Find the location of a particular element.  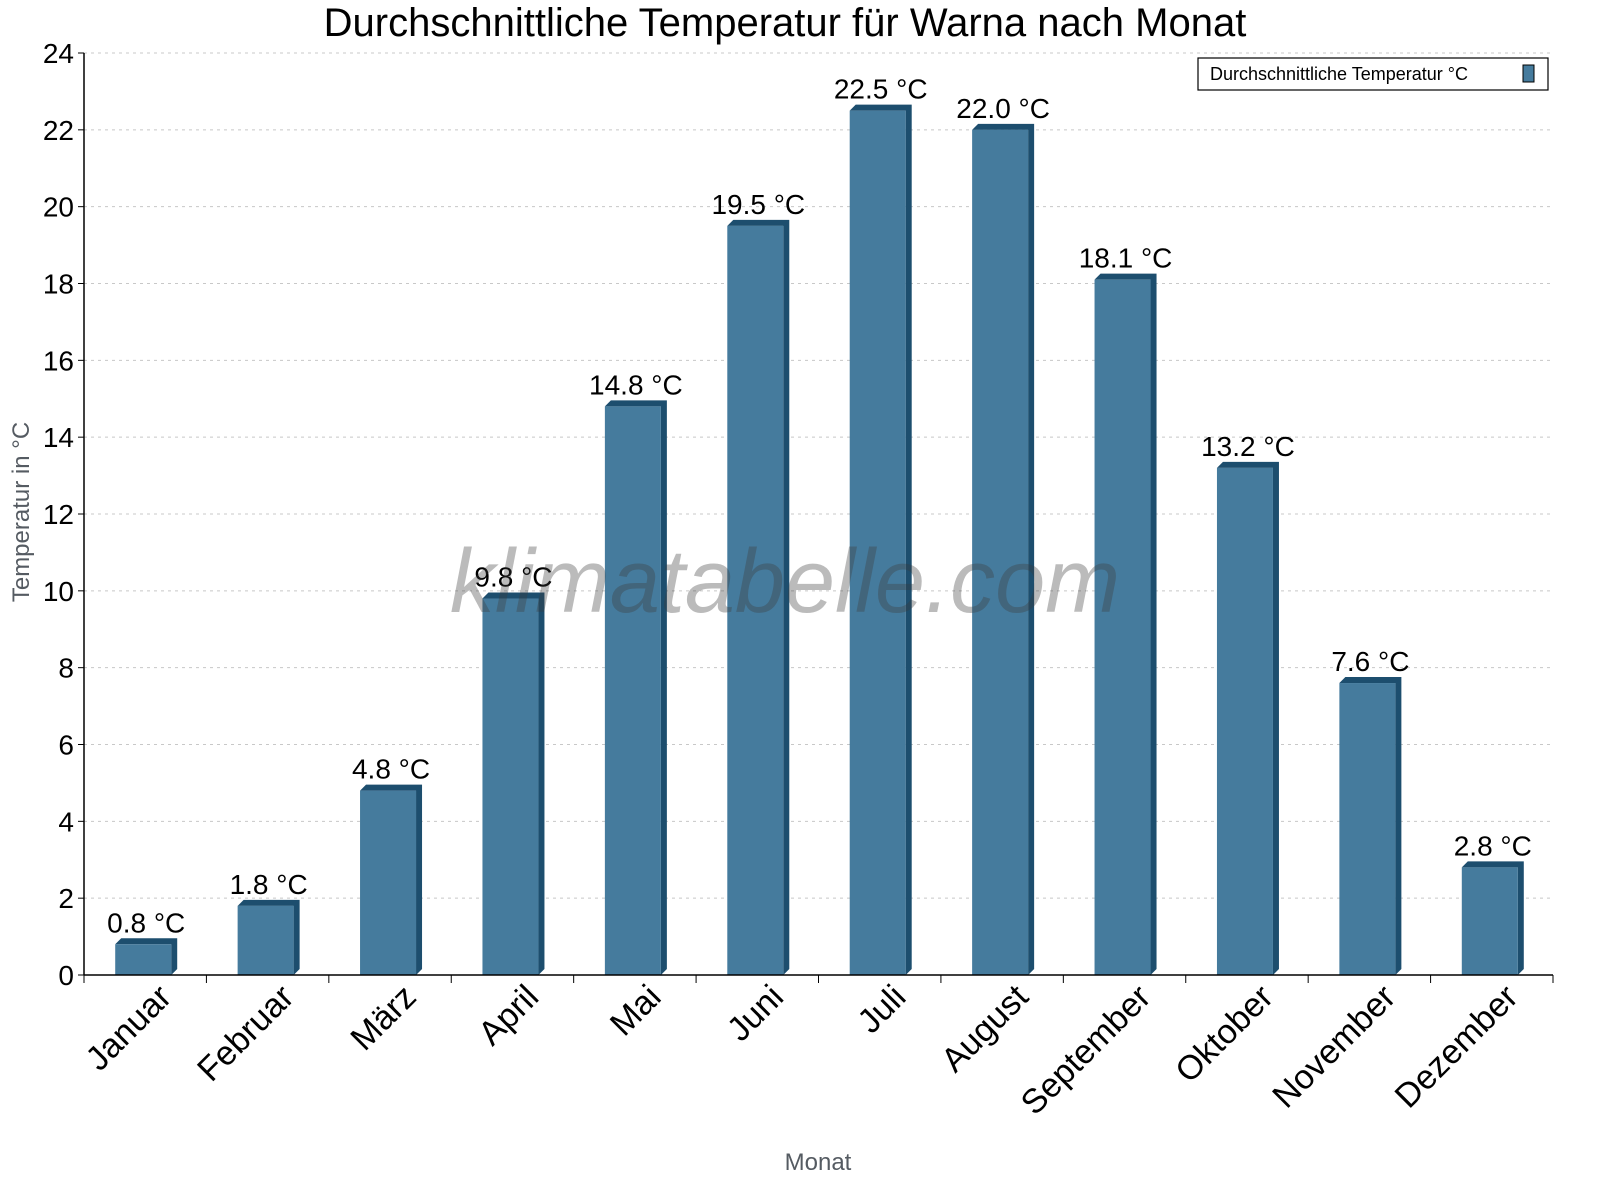

y-tick-label: 2 is located at coordinates (66, 898).